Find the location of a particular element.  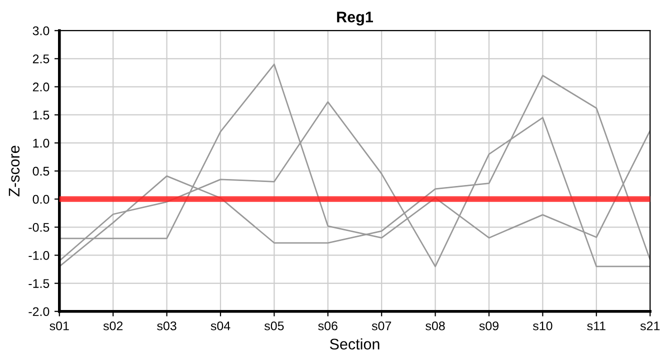

y-tick-label: 1.5 is located at coordinates (41, 115).